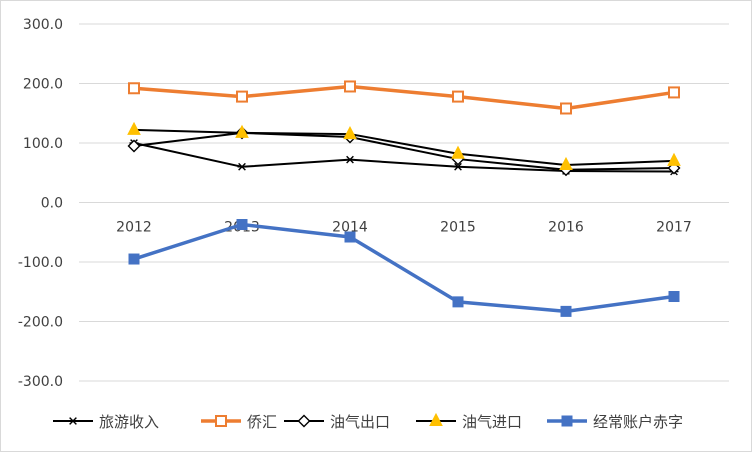 This screenshot has height=455, width=752. I want to click on y-tick-label: -200.0, so click(40, 323).